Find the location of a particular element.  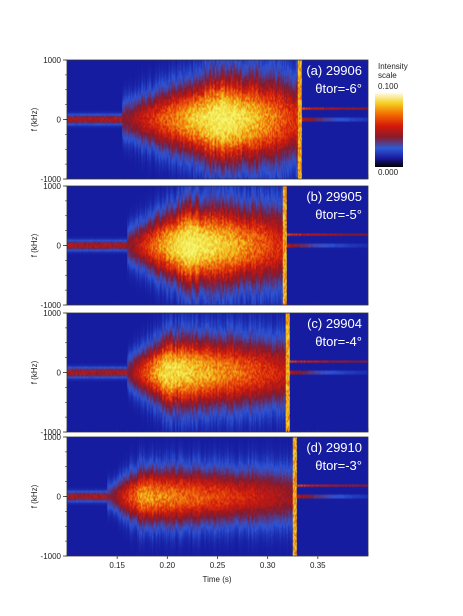

x-tick-label-1: 0.20 is located at coordinates (168, 565).